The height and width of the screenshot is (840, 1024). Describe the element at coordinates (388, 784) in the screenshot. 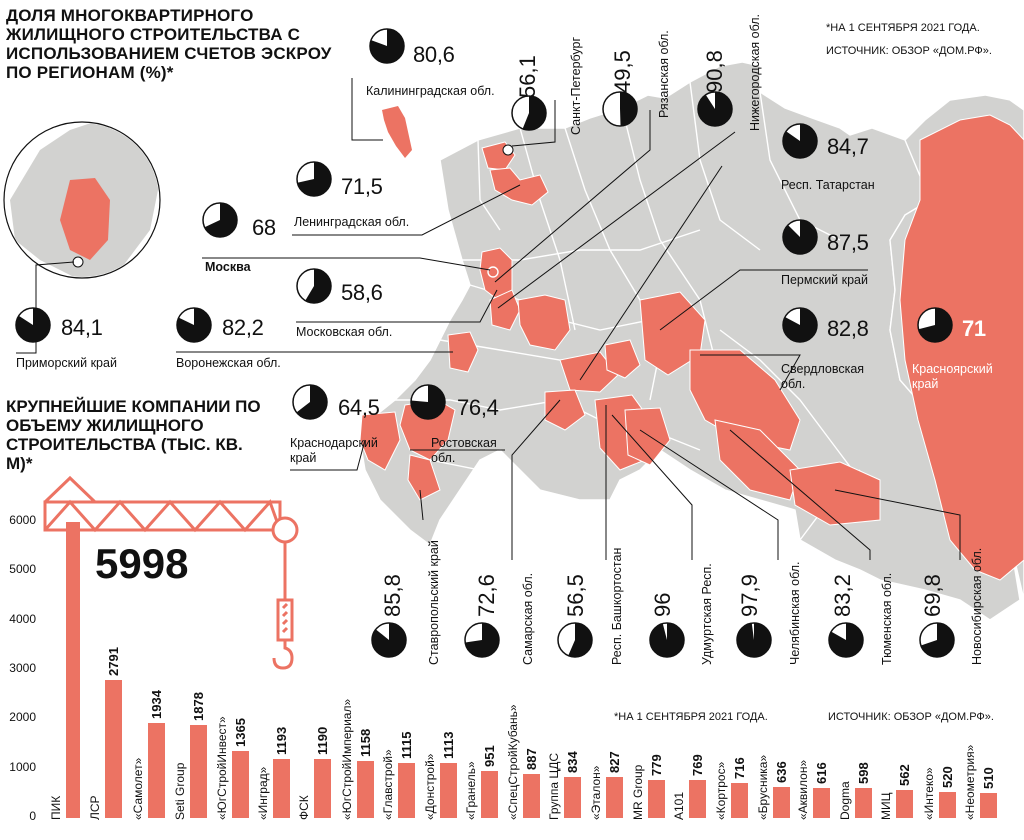

I see `bar-category-label: «Главстрой»` at that location.